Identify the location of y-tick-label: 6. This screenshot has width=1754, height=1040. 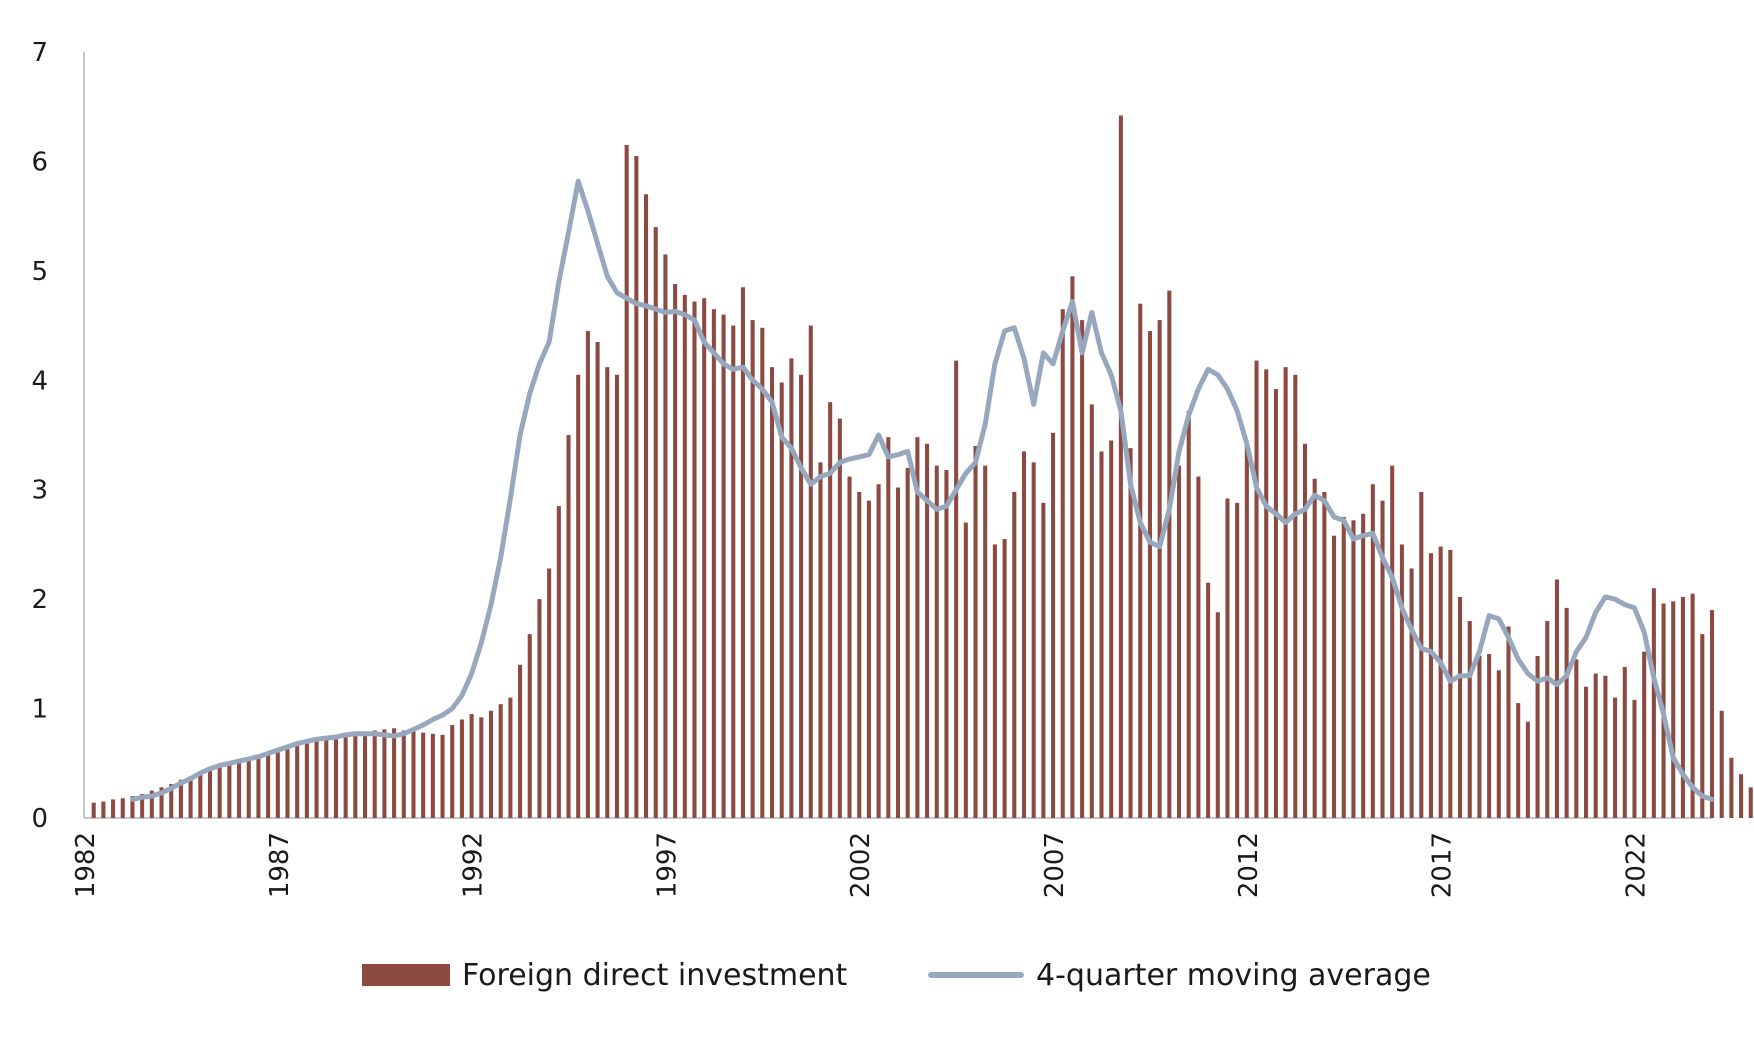
(39, 162).